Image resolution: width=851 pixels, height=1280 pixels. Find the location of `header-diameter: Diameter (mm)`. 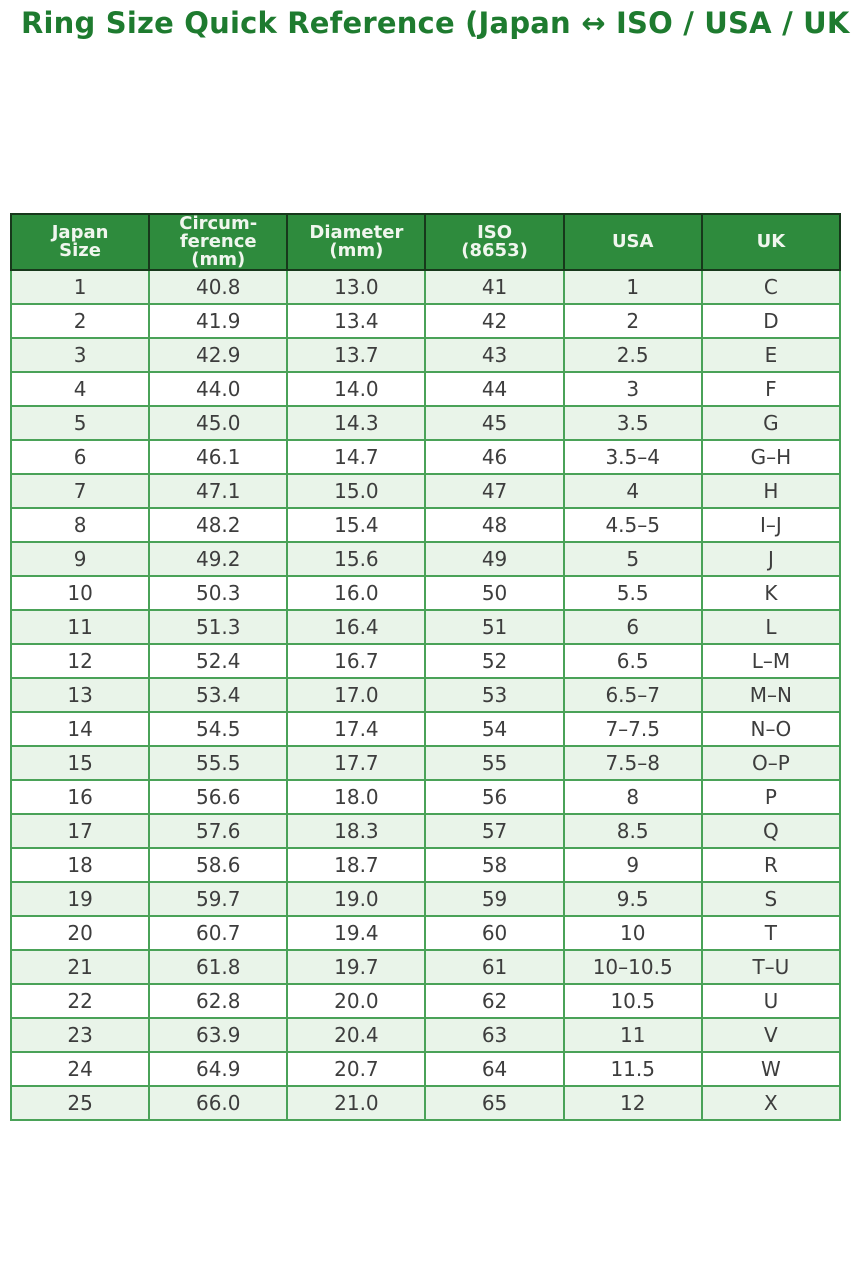

header-diameter: Diameter (mm) is located at coordinates (356, 242).